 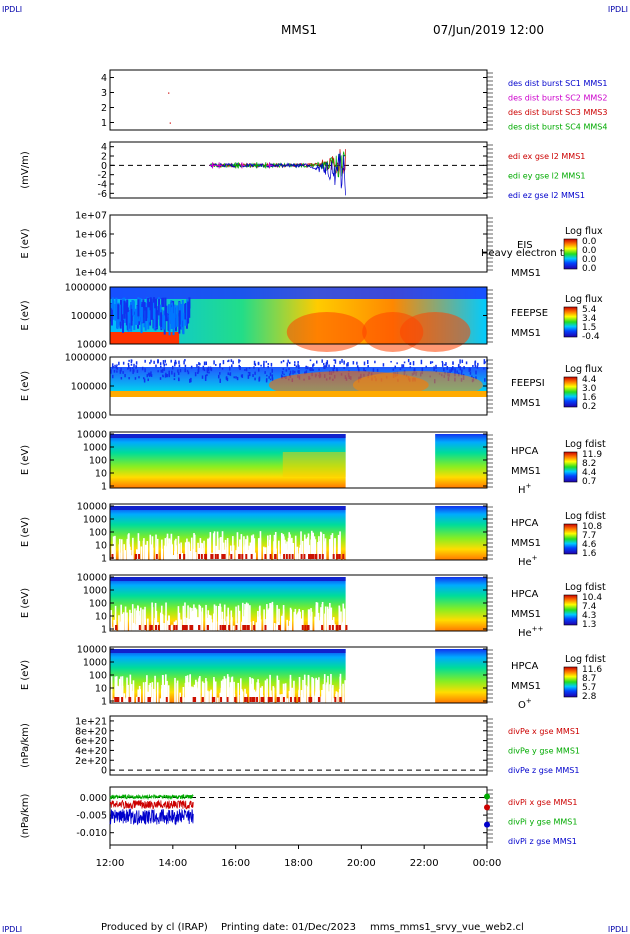 What do you see at coordinates (526, 403) in the screenshot?
I see `spacecraft-label: MMS1` at bounding box center [526, 403].